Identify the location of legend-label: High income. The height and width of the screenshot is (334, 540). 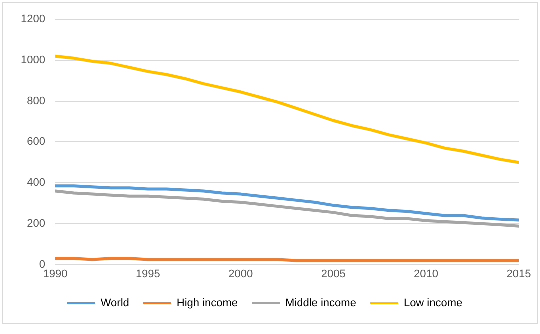
(207, 304).